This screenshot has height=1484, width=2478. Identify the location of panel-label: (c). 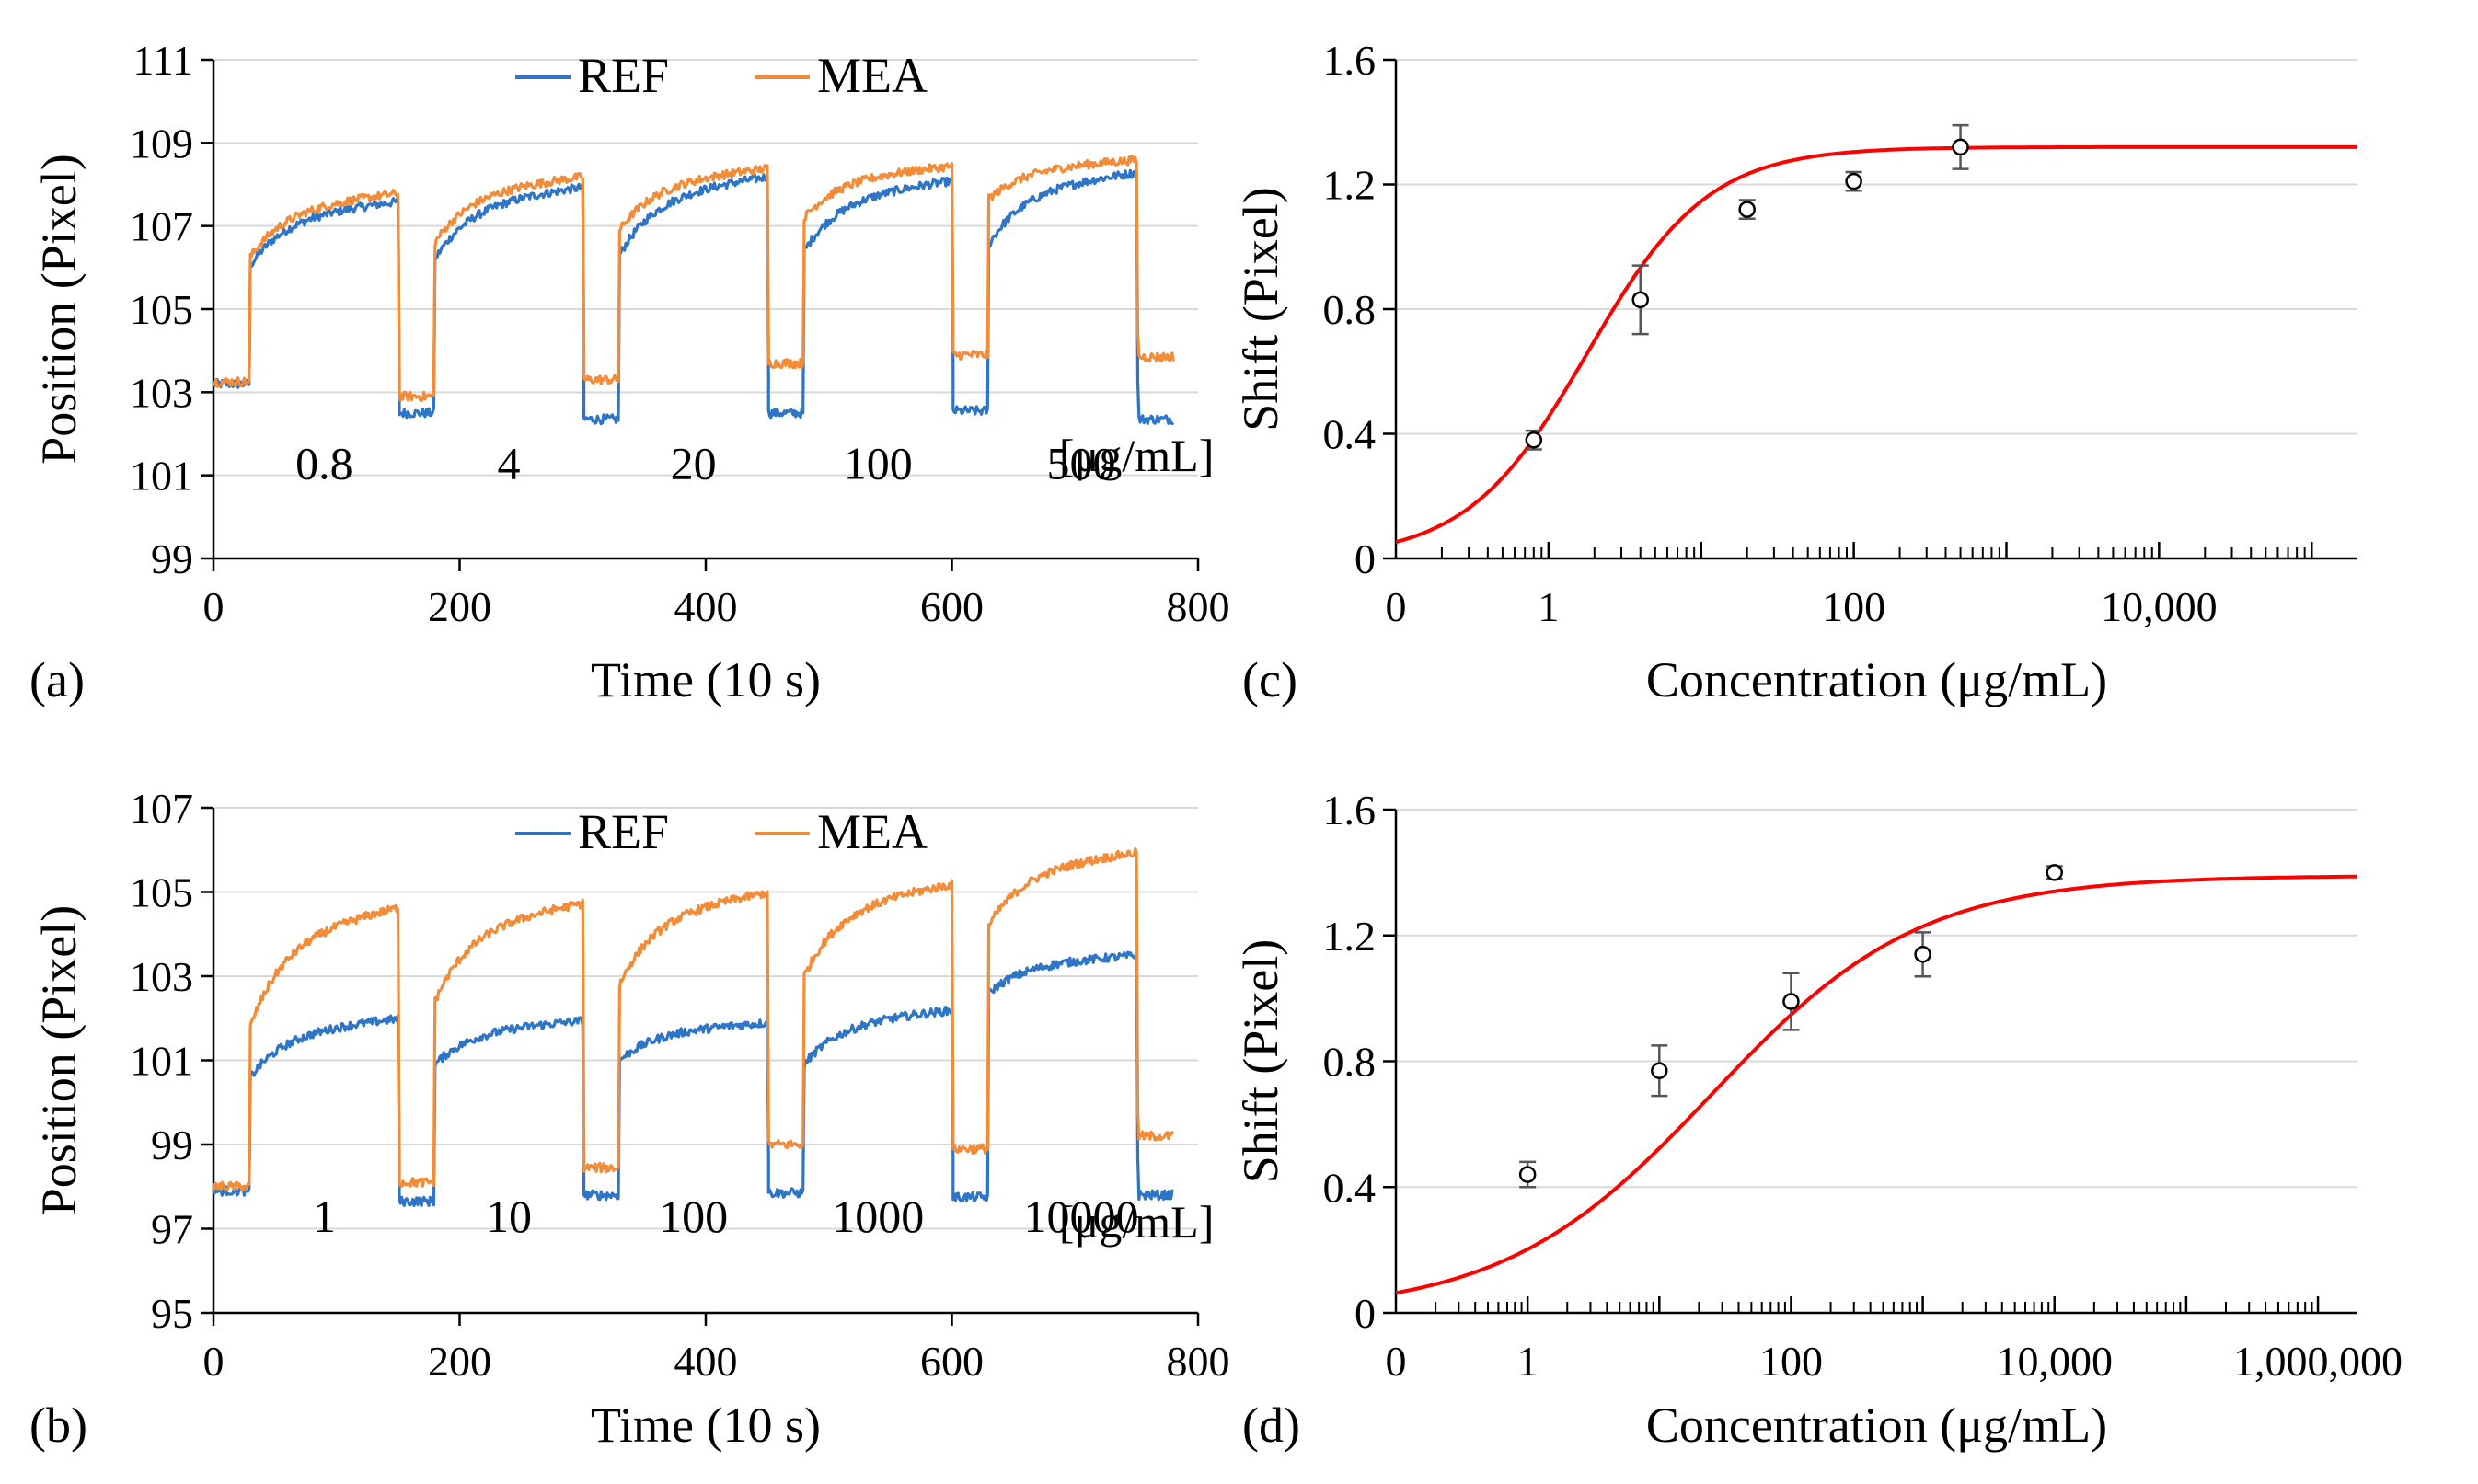
(1269, 679).